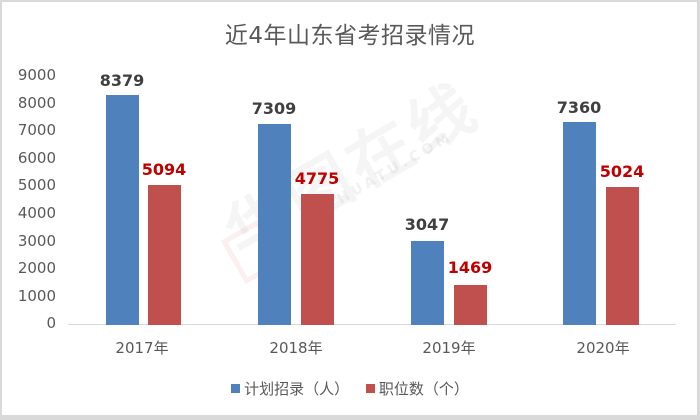 This screenshot has height=420, width=700. Describe the element at coordinates (370, 388) in the screenshot. I see `legend-swatch-positions-icon` at that location.